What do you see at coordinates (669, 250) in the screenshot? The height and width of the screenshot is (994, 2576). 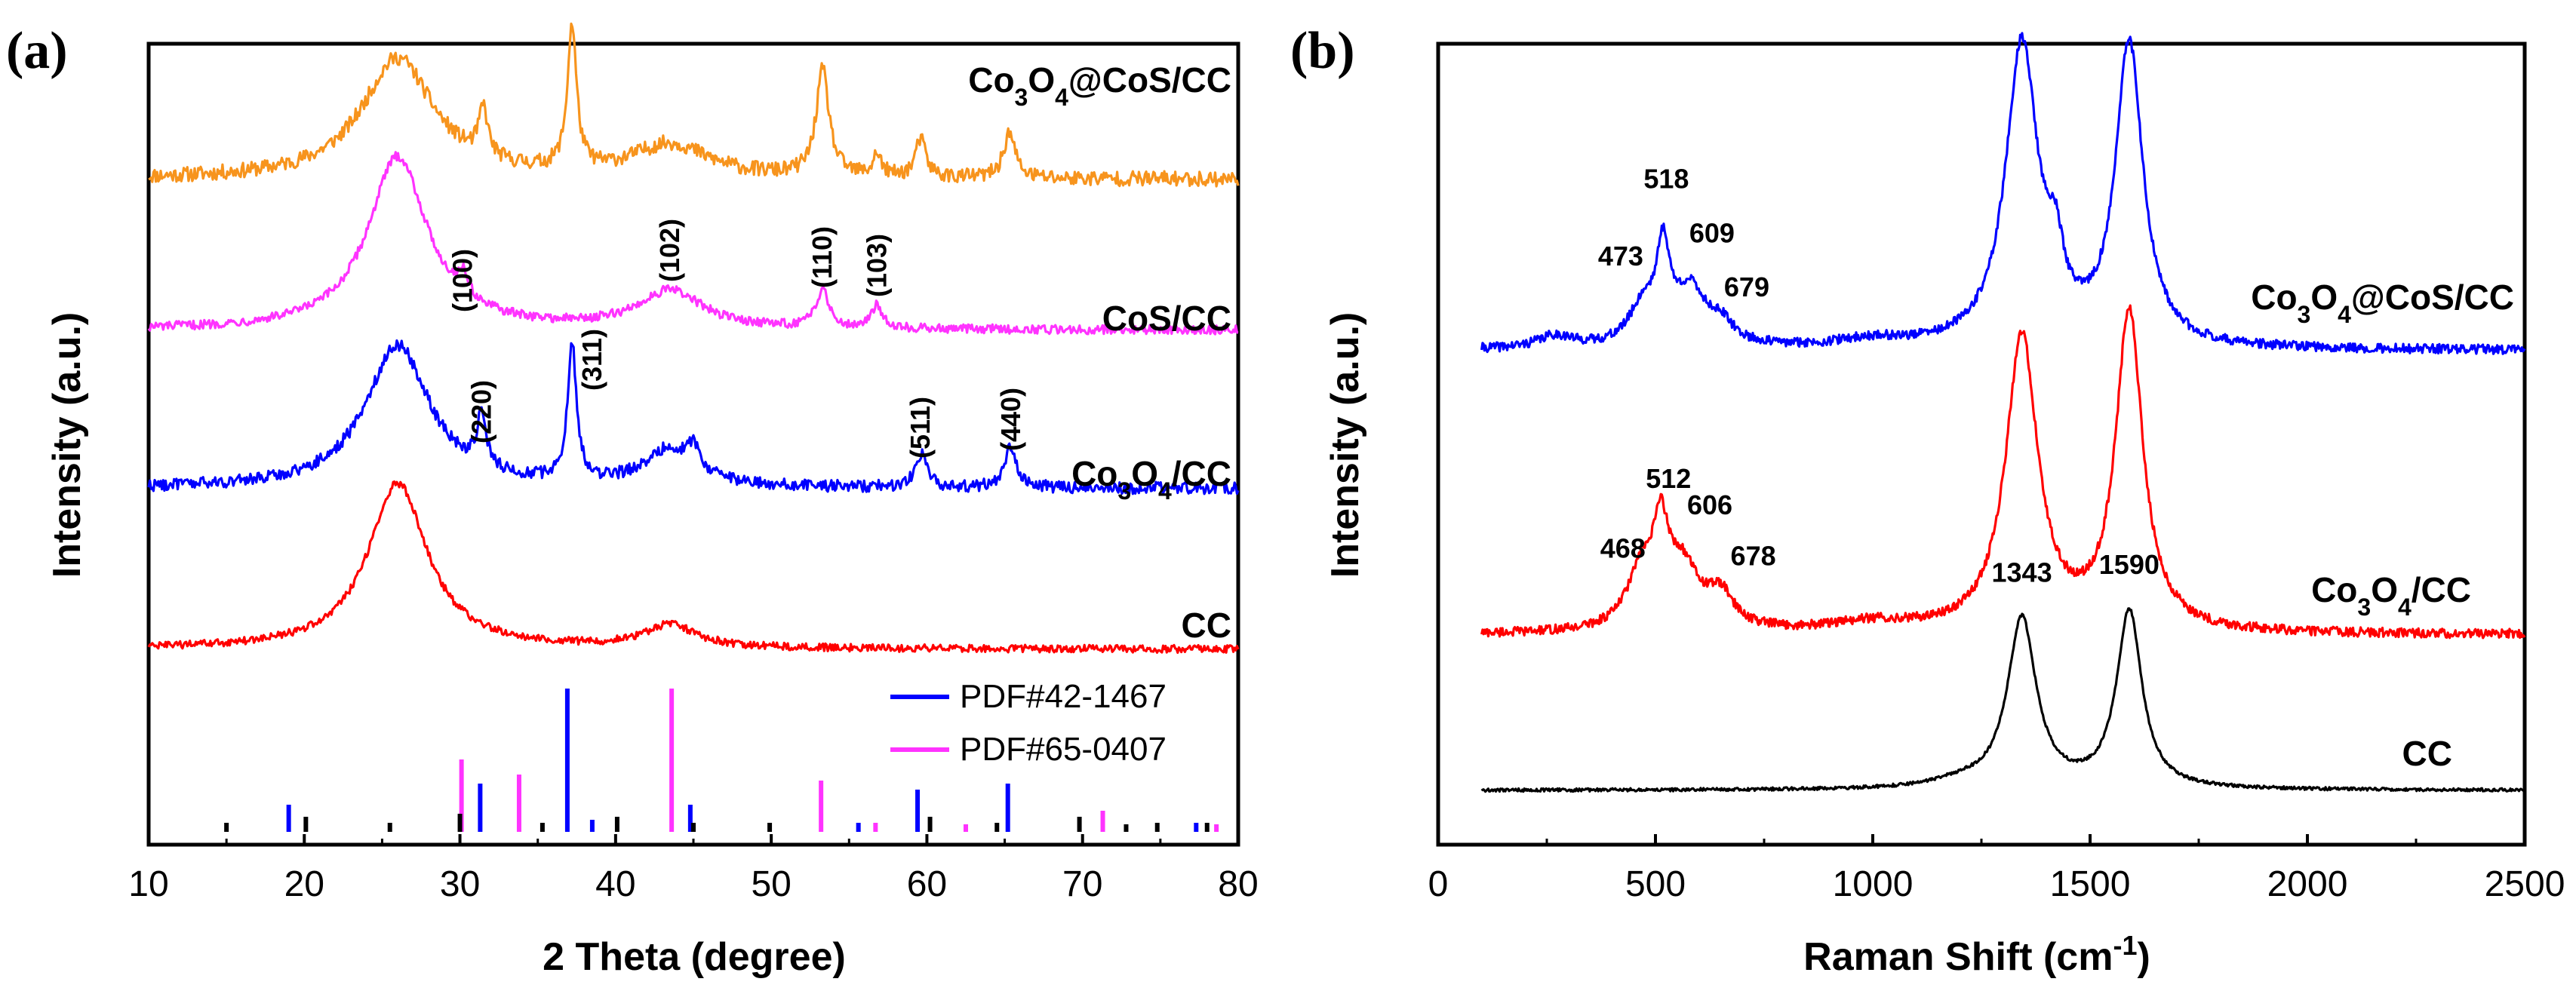 I see `peak-annotation: (102)` at bounding box center [669, 250].